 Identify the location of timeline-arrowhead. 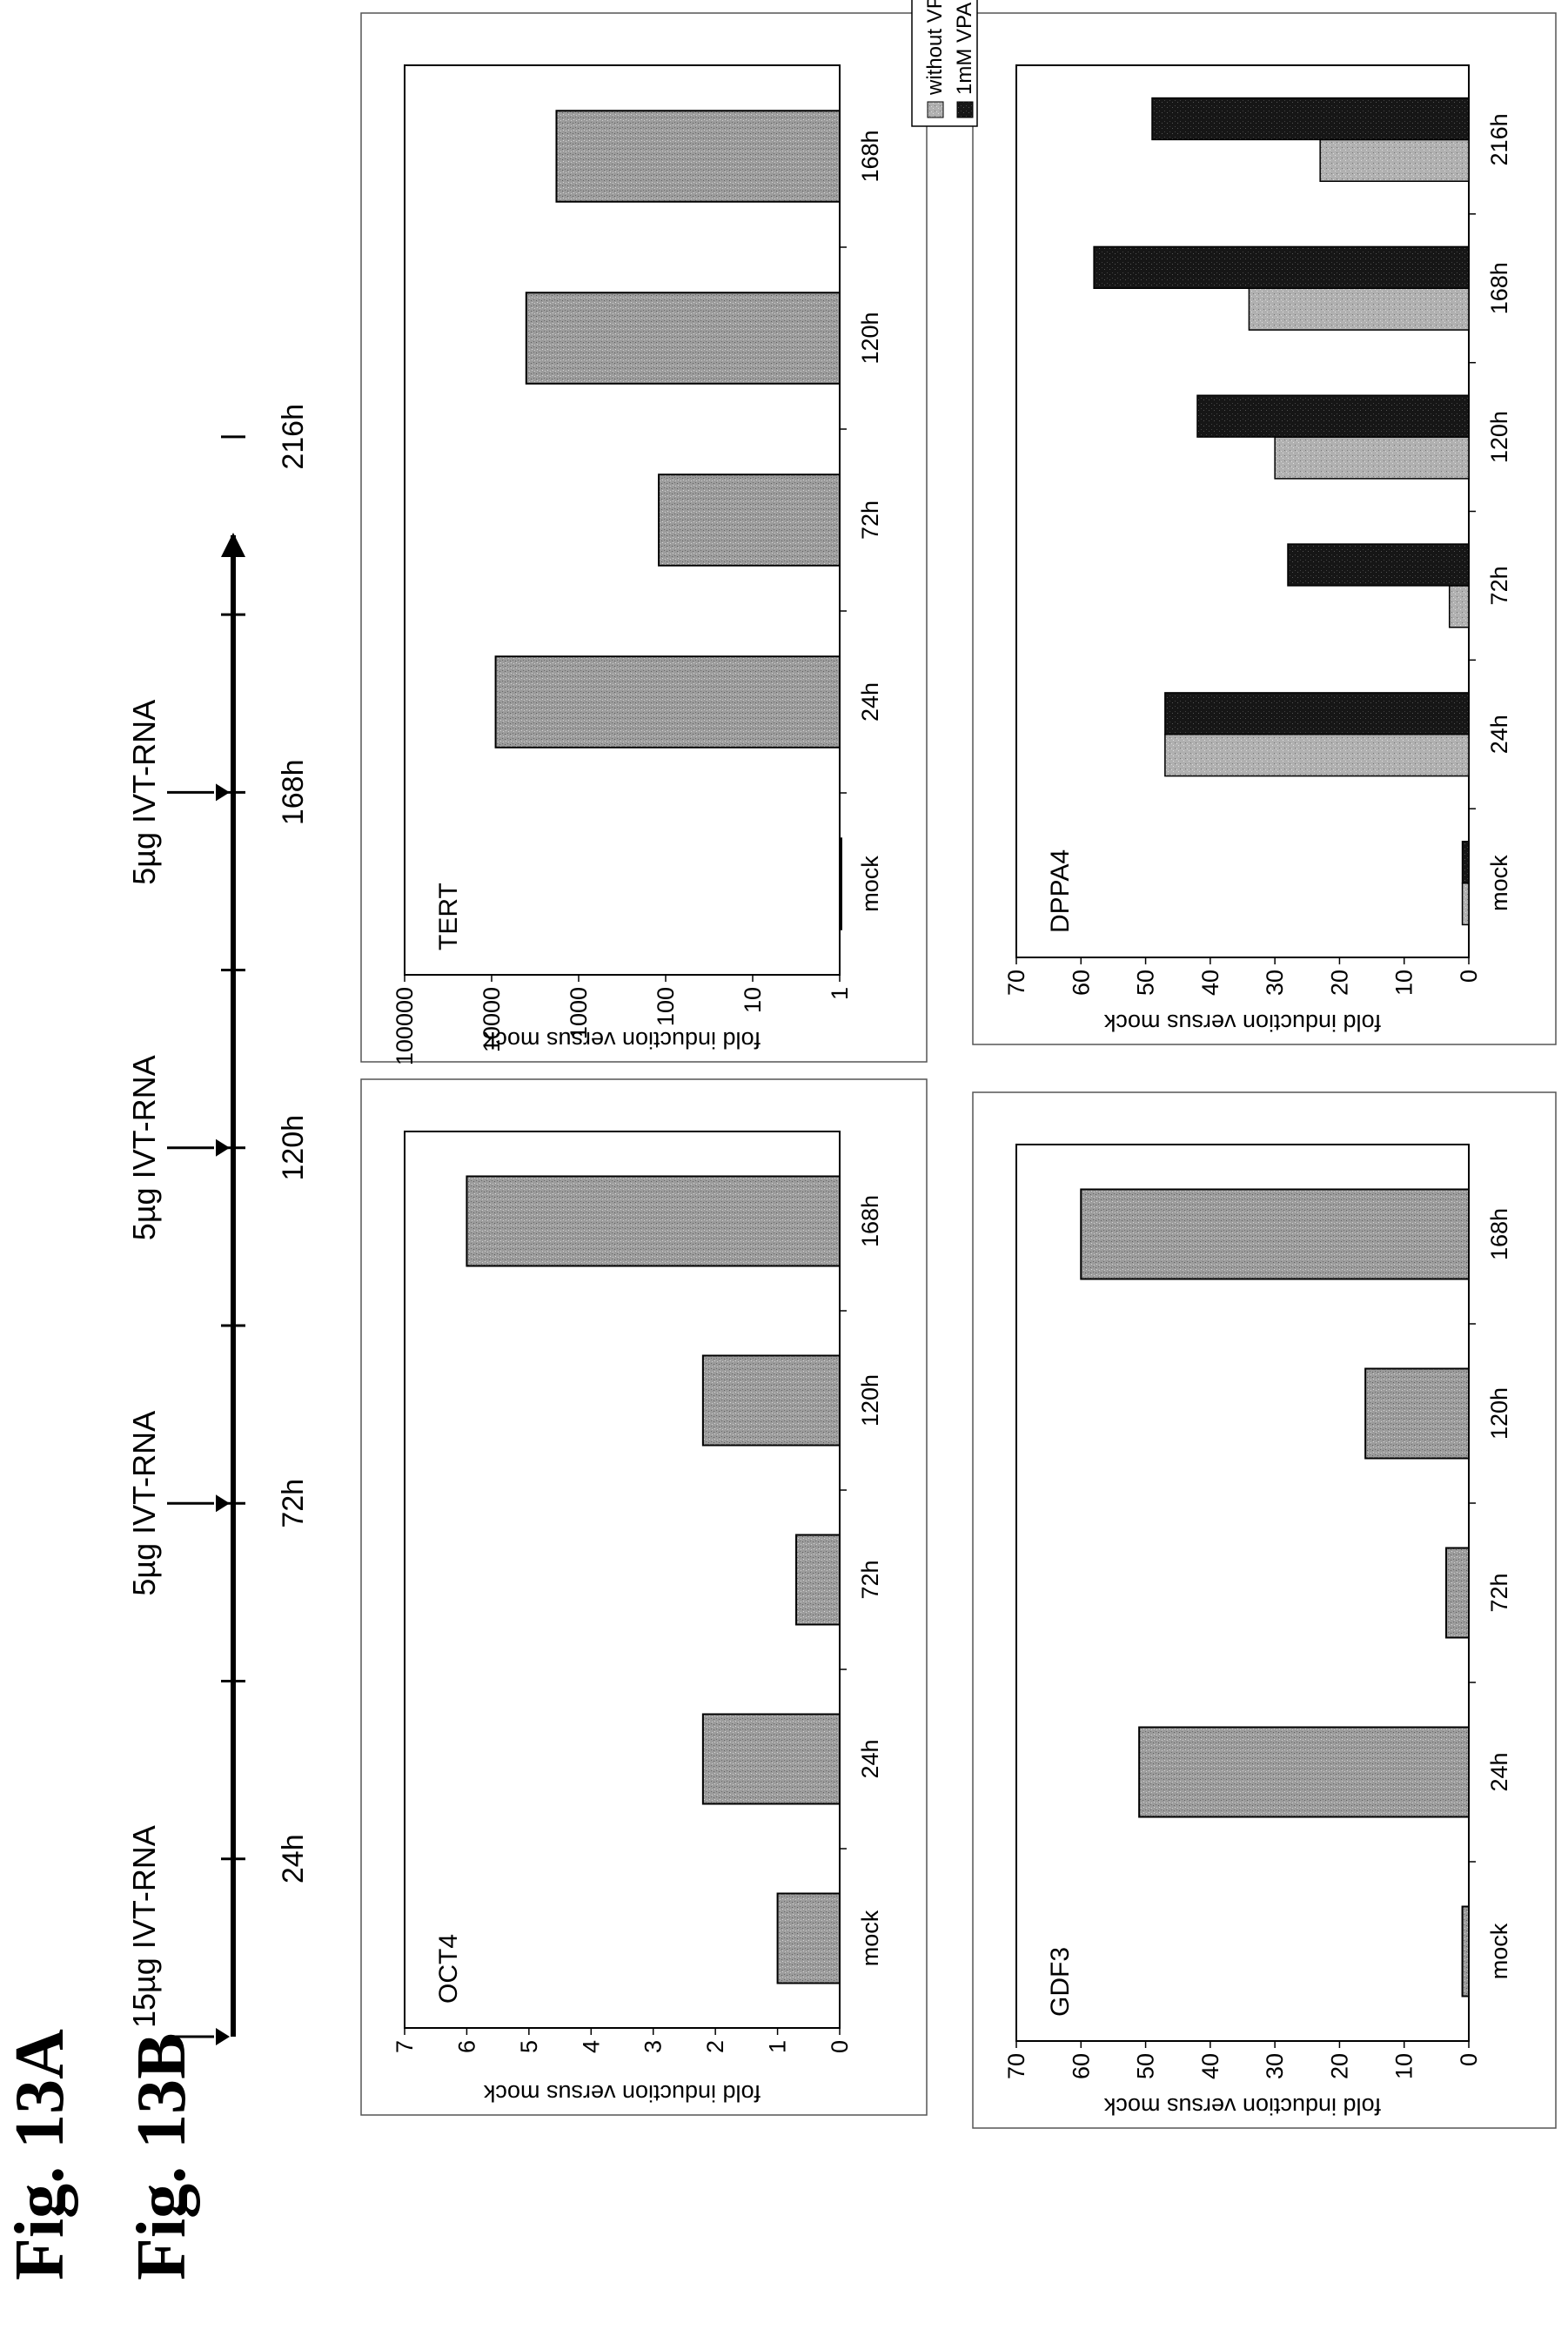
(233, 545).